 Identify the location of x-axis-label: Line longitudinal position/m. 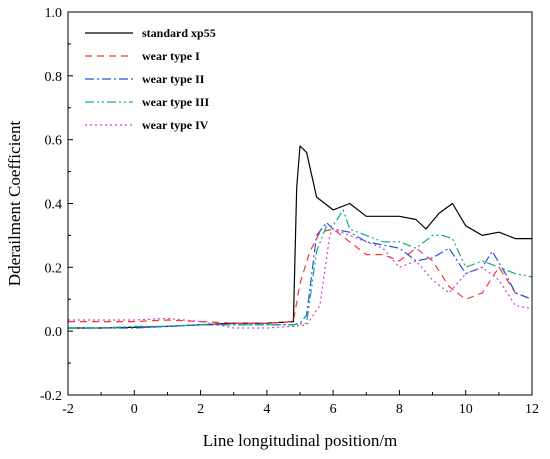
(300, 440).